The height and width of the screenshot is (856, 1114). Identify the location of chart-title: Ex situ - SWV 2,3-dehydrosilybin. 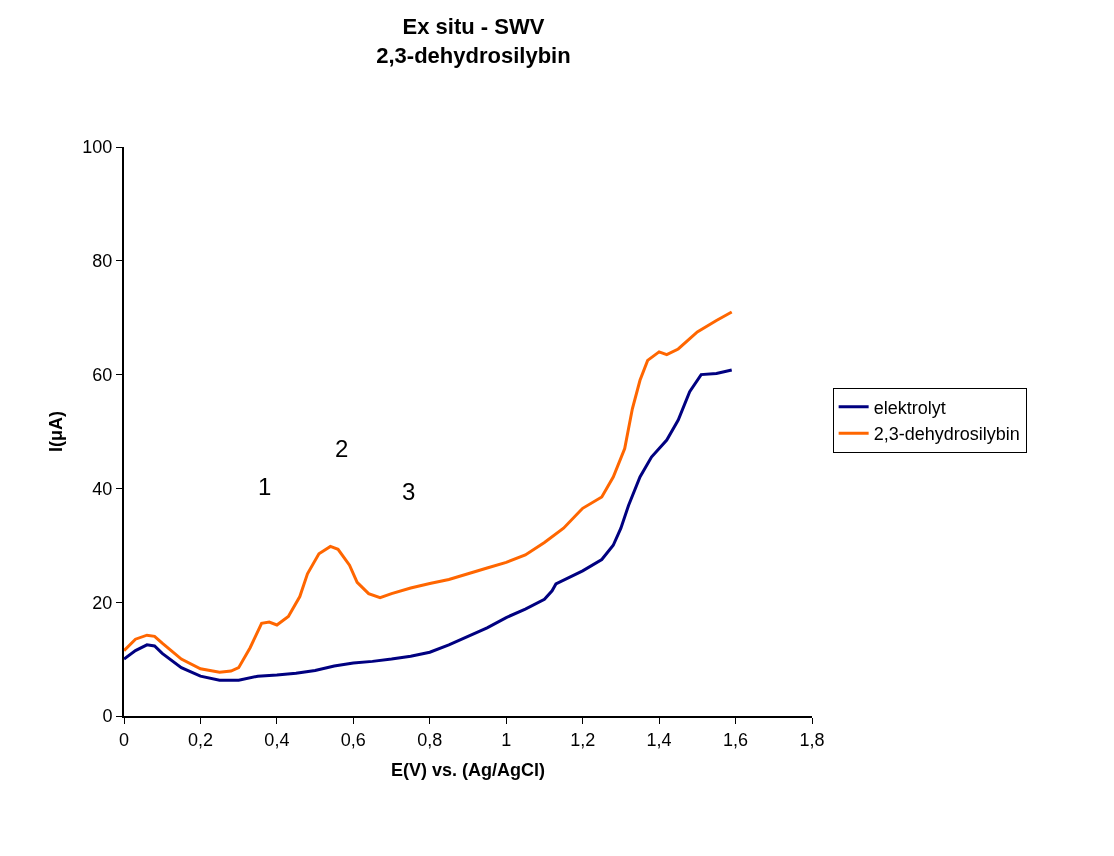
(473, 41).